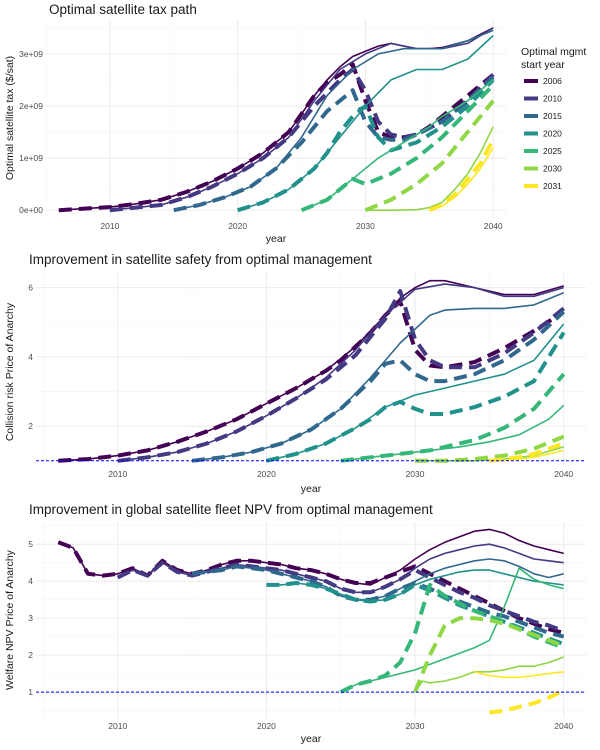  I want to click on safety-y-tick-label: 2, so click(30, 426).